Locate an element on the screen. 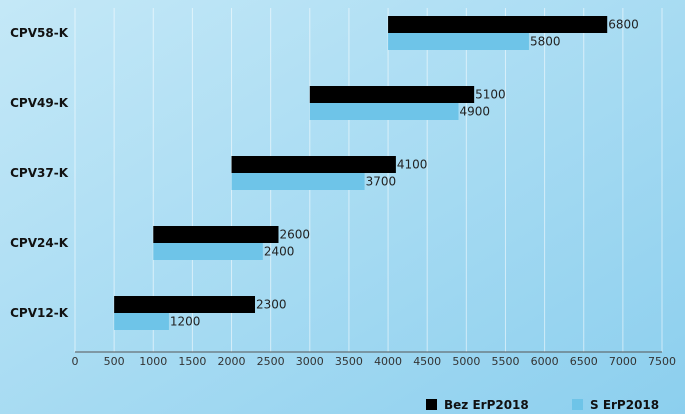 The width and height of the screenshot is (685, 414). x-tick-label: 1500 is located at coordinates (192, 361).